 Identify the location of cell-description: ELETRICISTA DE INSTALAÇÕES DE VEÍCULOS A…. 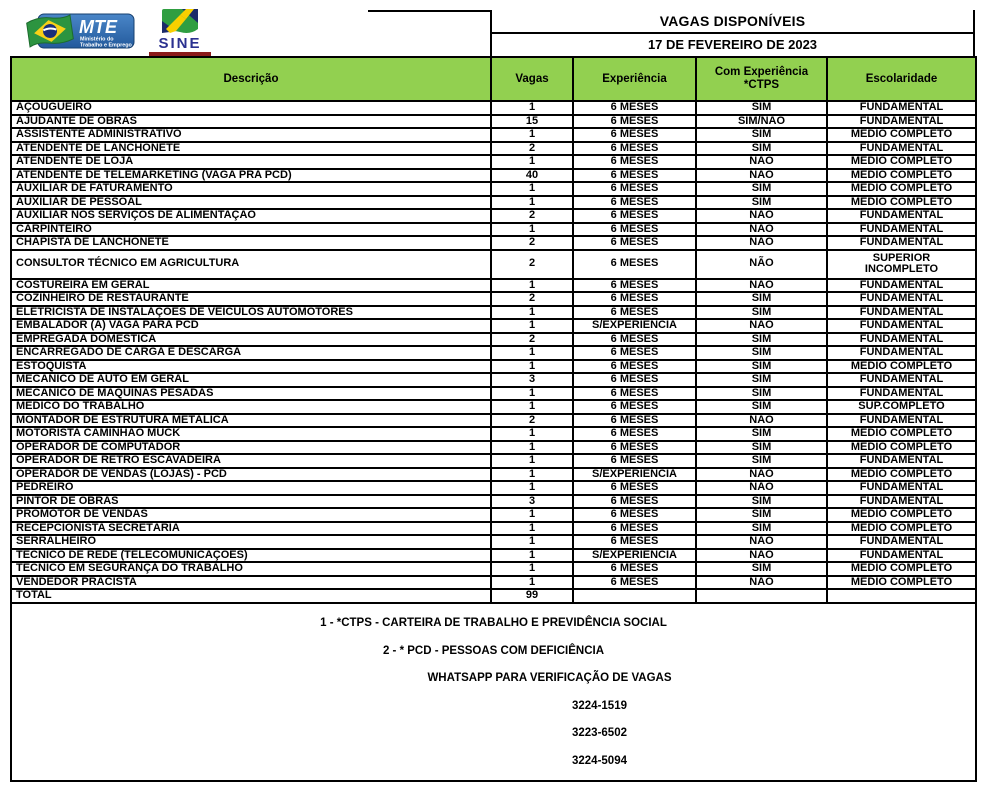
(251, 312).